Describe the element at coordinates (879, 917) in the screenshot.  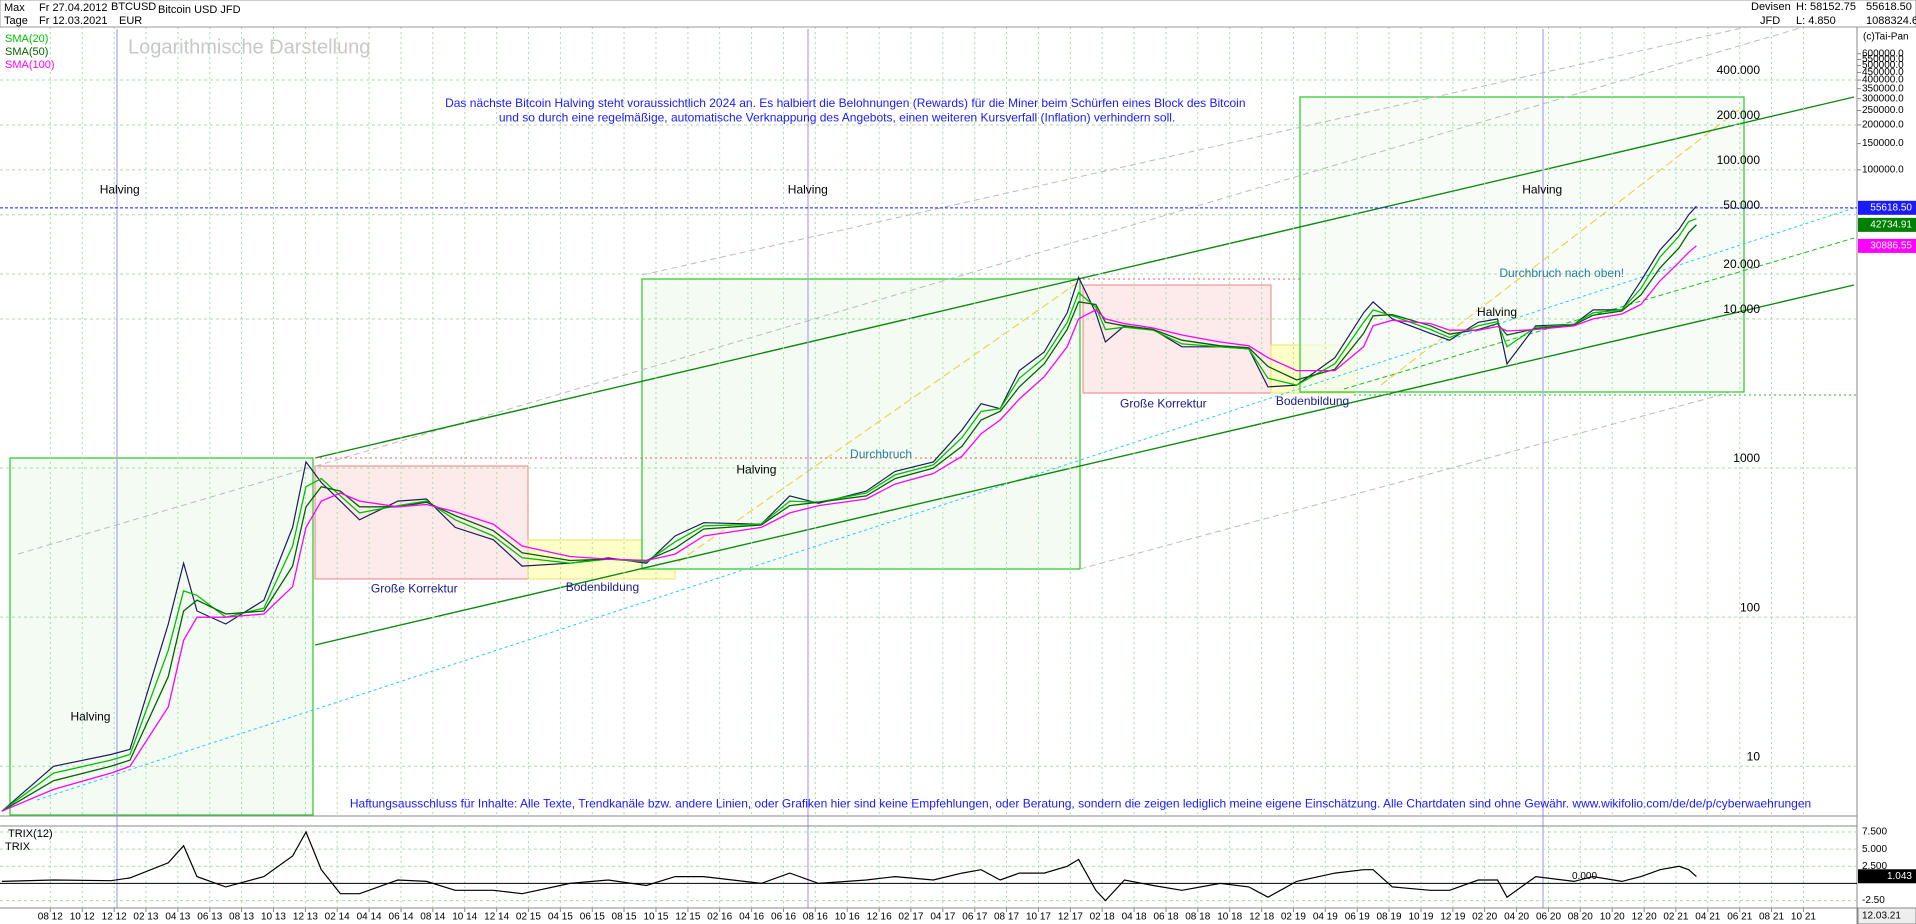
I see `x-tick-label: 12 16` at that location.